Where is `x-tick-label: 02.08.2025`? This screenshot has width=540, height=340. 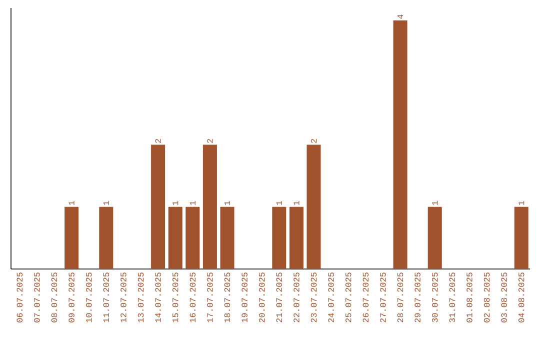
x-tick-label: 02.08.2025 is located at coordinates (487, 297).